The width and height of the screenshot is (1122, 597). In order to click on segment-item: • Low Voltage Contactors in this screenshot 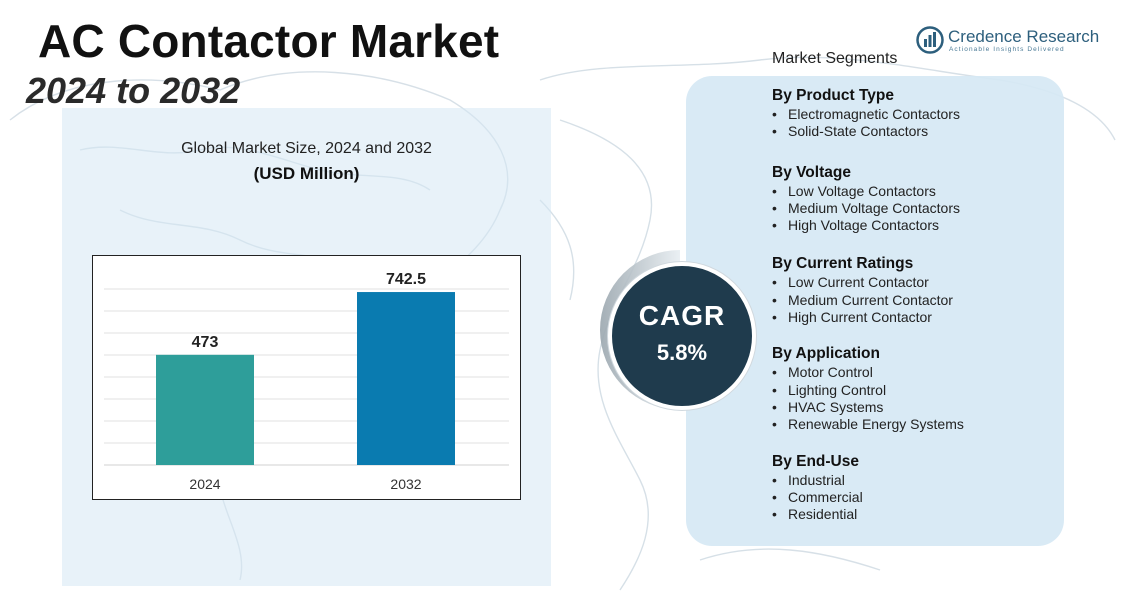, I will do `click(922, 191)`.